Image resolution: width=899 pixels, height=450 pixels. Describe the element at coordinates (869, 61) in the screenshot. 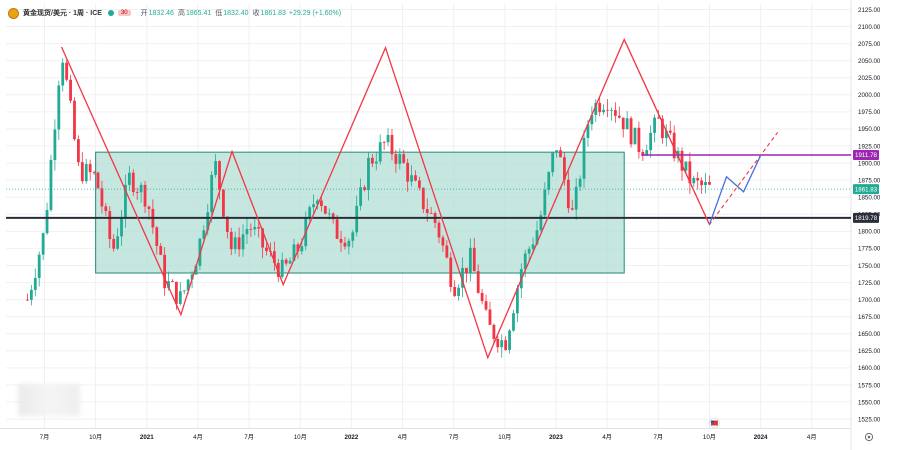

I see `price-tick-label: 2050.00` at that location.